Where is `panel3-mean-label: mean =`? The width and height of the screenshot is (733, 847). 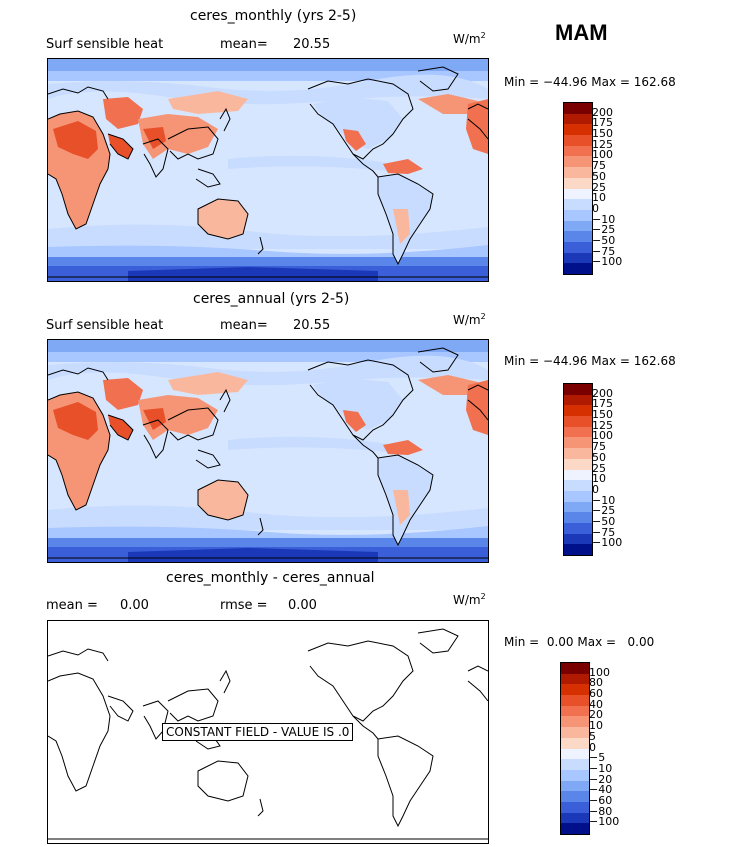
panel3-mean-label: mean = is located at coordinates (72, 605).